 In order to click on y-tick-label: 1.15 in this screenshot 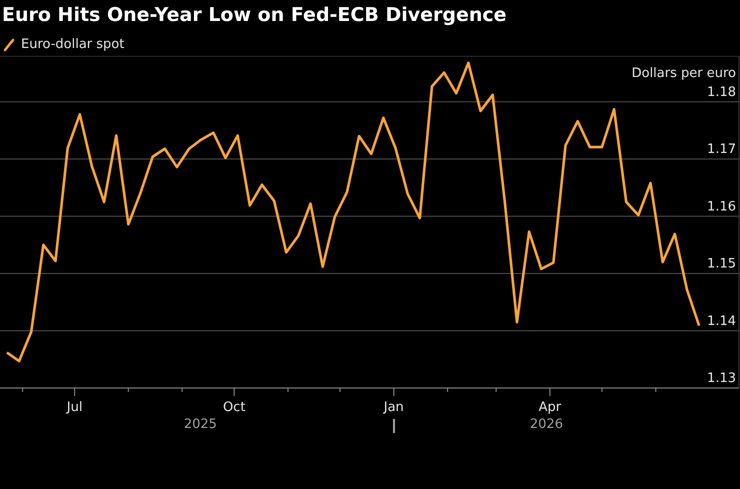, I will do `click(721, 264)`.